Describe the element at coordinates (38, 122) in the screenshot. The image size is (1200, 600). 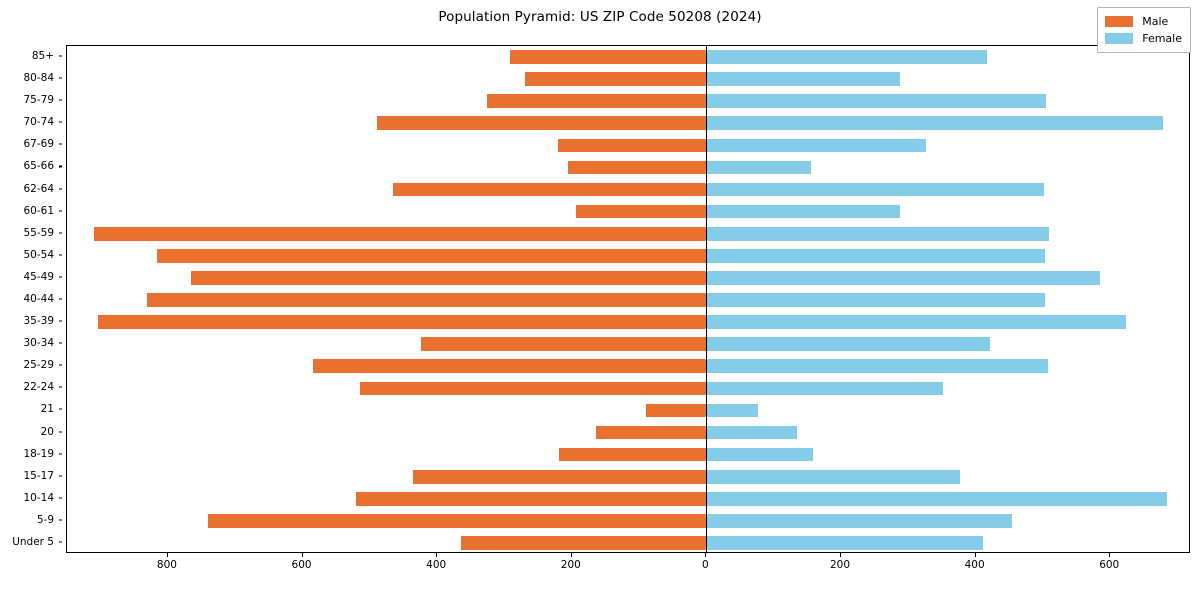
I see `y-tick-label: 70-74` at that location.